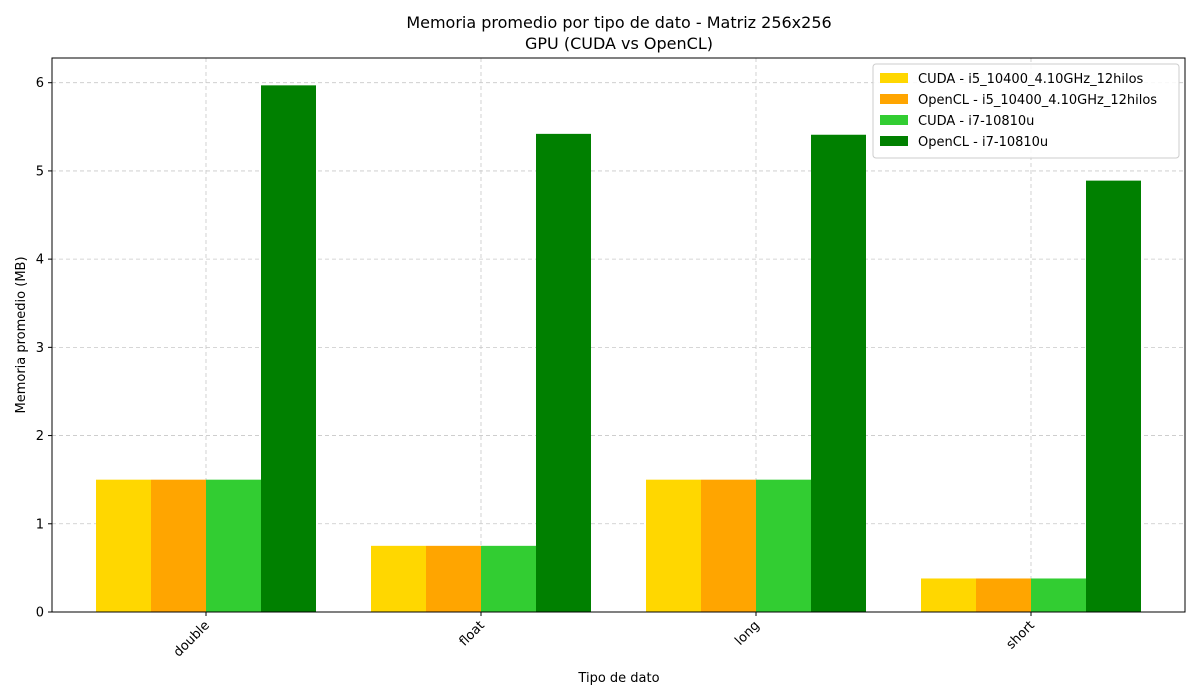  What do you see at coordinates (40, 260) in the screenshot?
I see `y-tick-label: 4` at bounding box center [40, 260].